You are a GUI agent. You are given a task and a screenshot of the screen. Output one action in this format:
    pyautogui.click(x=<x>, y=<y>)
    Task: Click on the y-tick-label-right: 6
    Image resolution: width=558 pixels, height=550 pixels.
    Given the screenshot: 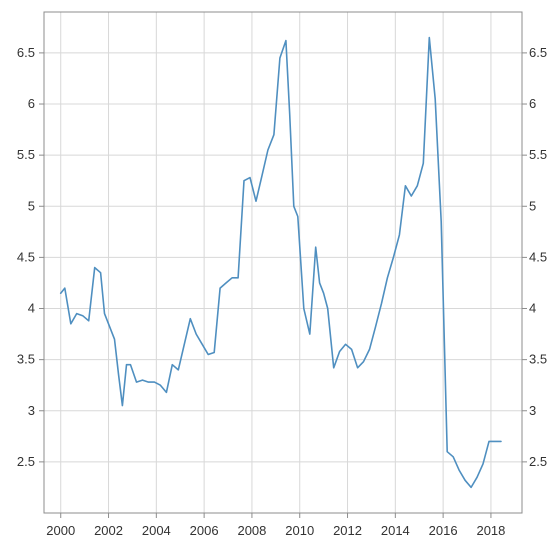 What is the action you would take?
    pyautogui.click(x=532, y=103)
    